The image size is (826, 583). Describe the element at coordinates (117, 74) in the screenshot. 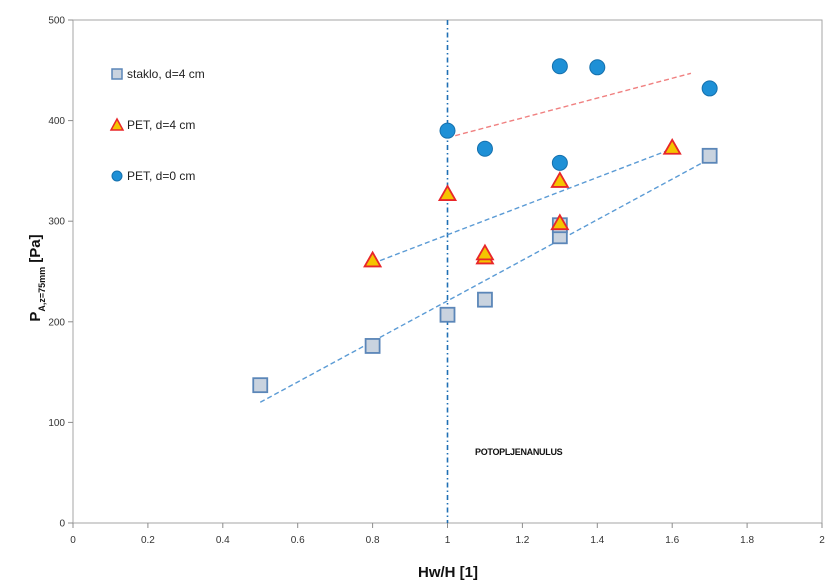

I see `legend-marker-square` at that location.